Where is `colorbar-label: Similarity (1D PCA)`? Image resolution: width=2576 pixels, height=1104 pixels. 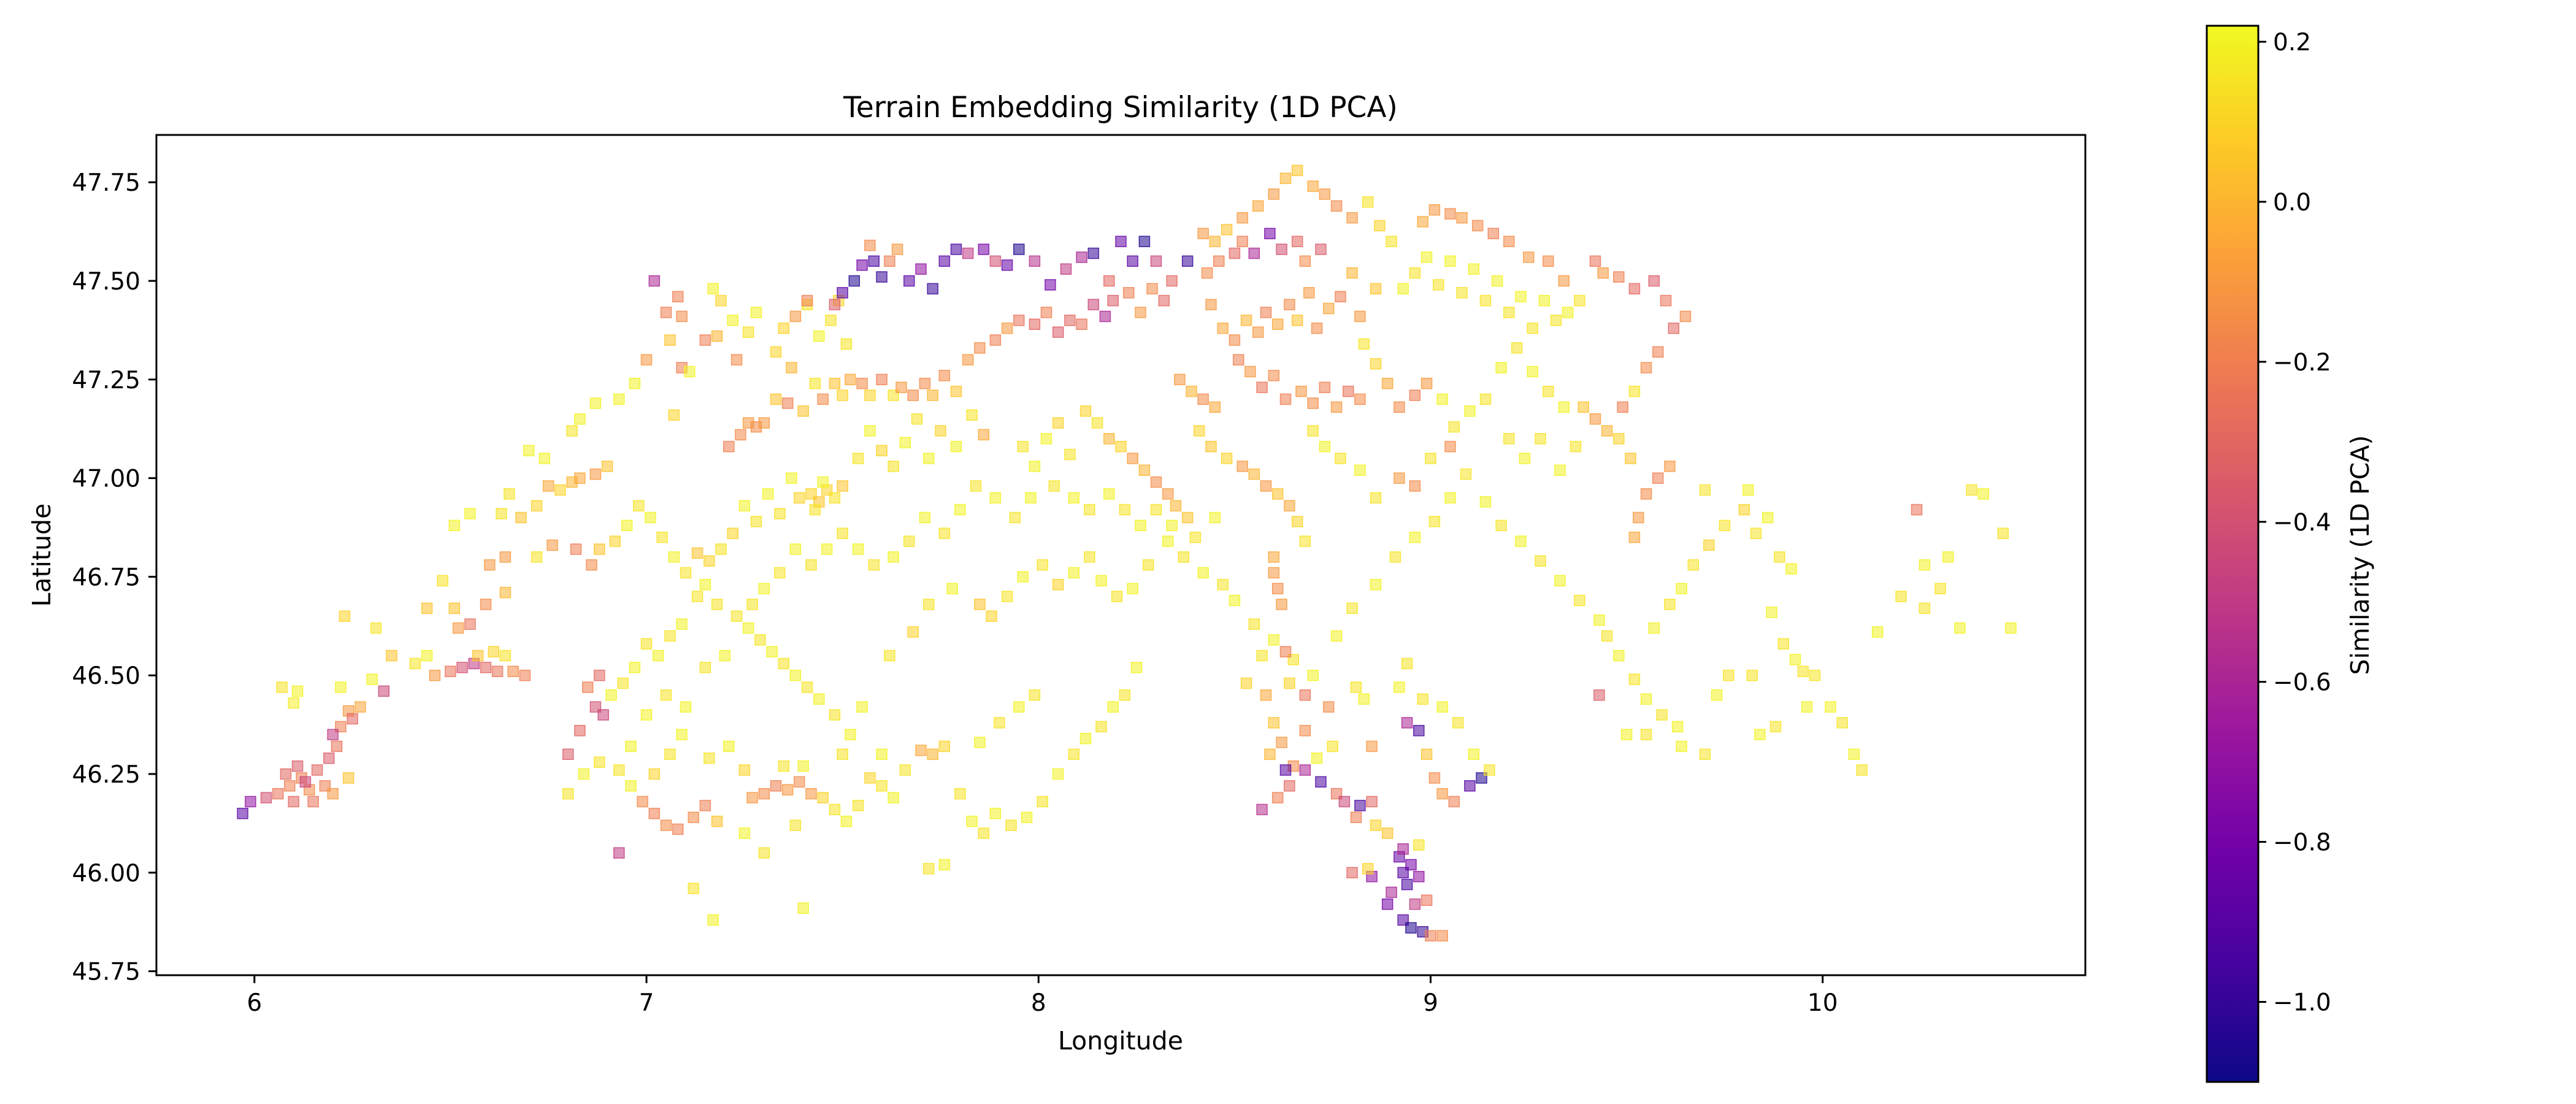
colorbar-label: Similarity (1D PCA) is located at coordinates (2360, 555).